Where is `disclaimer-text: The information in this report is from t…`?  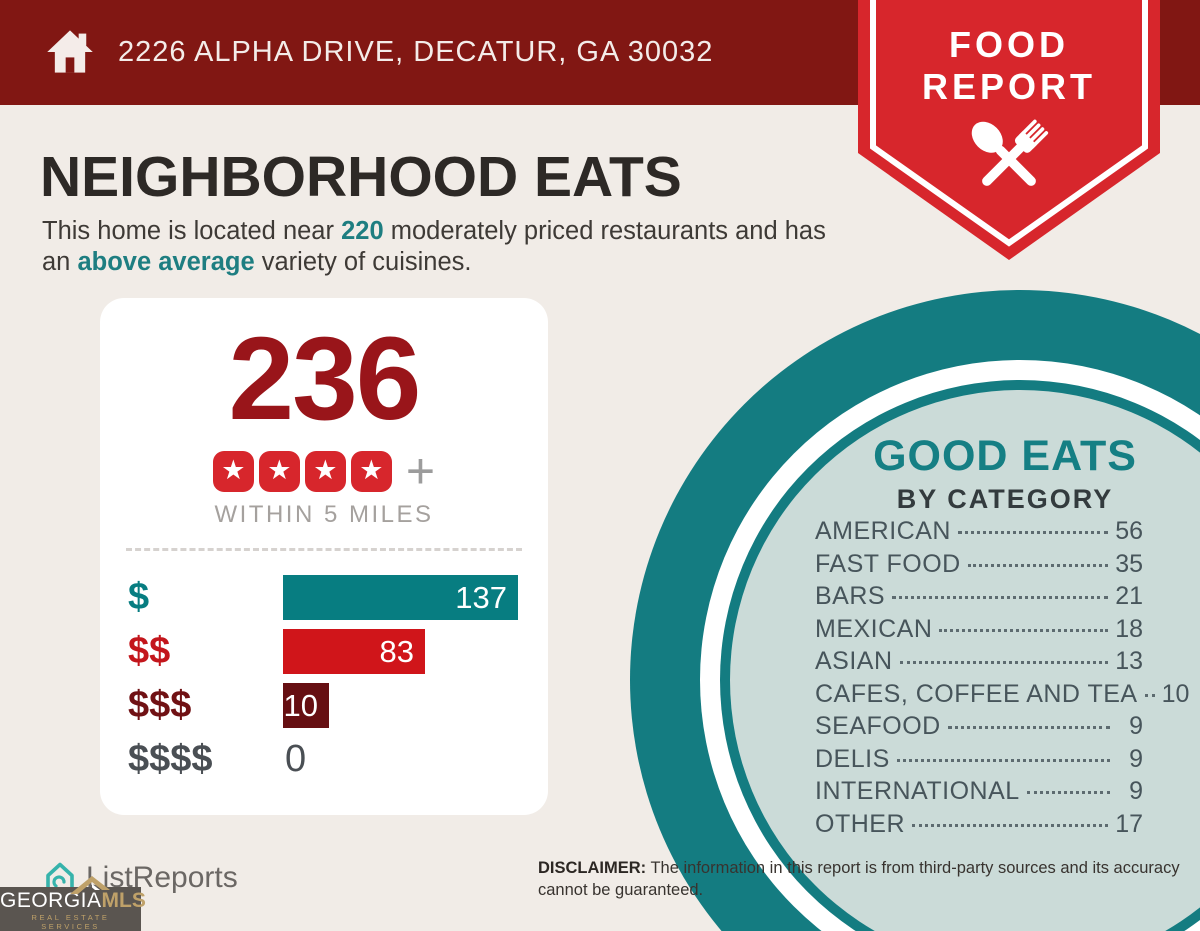 disclaimer-text: The information in this report is from t… is located at coordinates (859, 879).